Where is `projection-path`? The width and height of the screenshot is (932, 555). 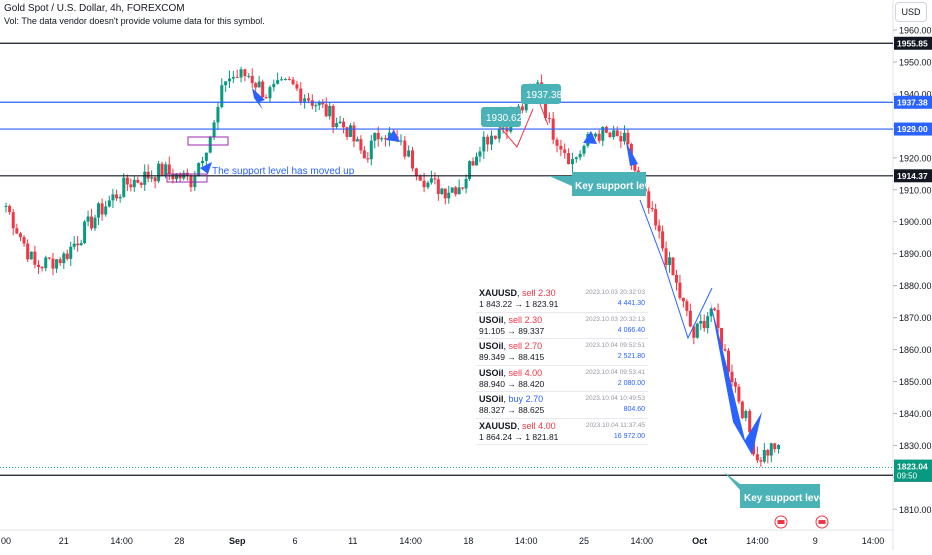 projection-path is located at coordinates (676, 269).